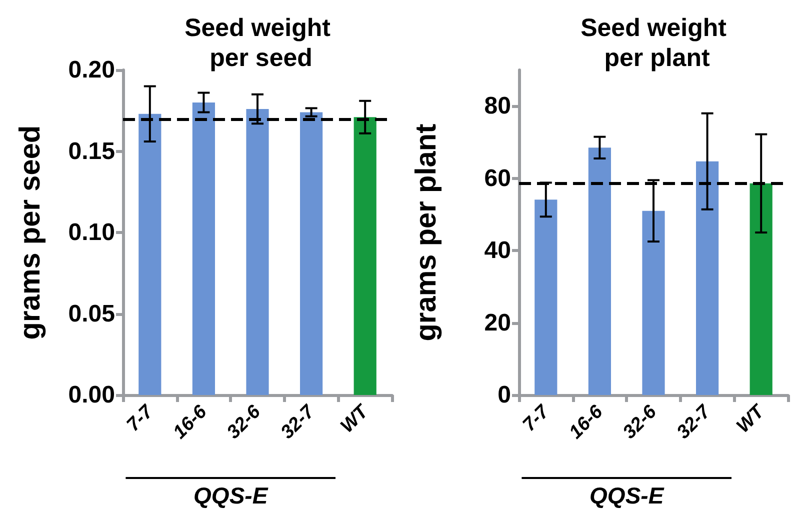  Describe the element at coordinates (261, 43) in the screenshot. I see `chart-title: Seed weight per seed` at that location.